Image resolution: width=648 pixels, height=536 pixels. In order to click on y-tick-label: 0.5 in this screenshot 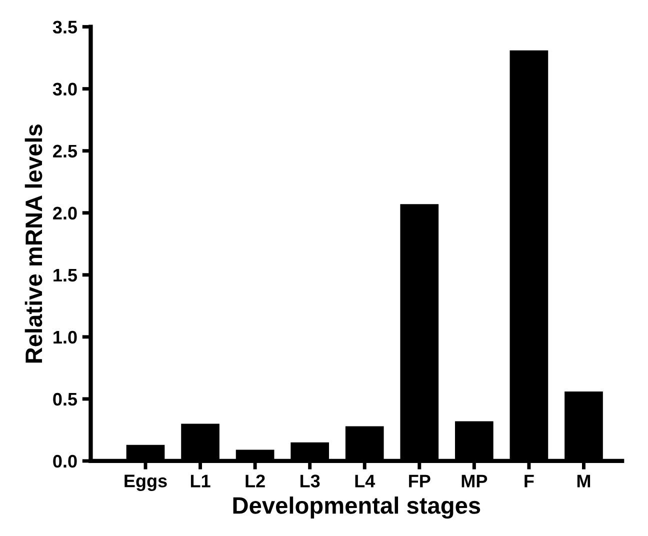, I will do `click(65, 399)`.